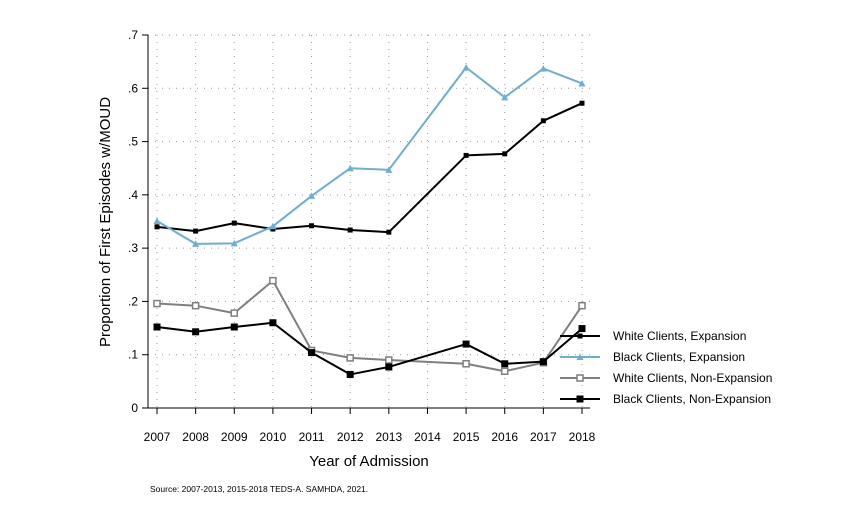 The width and height of the screenshot is (845, 512). Describe the element at coordinates (138, 221) in the screenshot. I see `y-axis-ticks: 0 .1 .2 .3 .4 .5 .6 .7` at that location.